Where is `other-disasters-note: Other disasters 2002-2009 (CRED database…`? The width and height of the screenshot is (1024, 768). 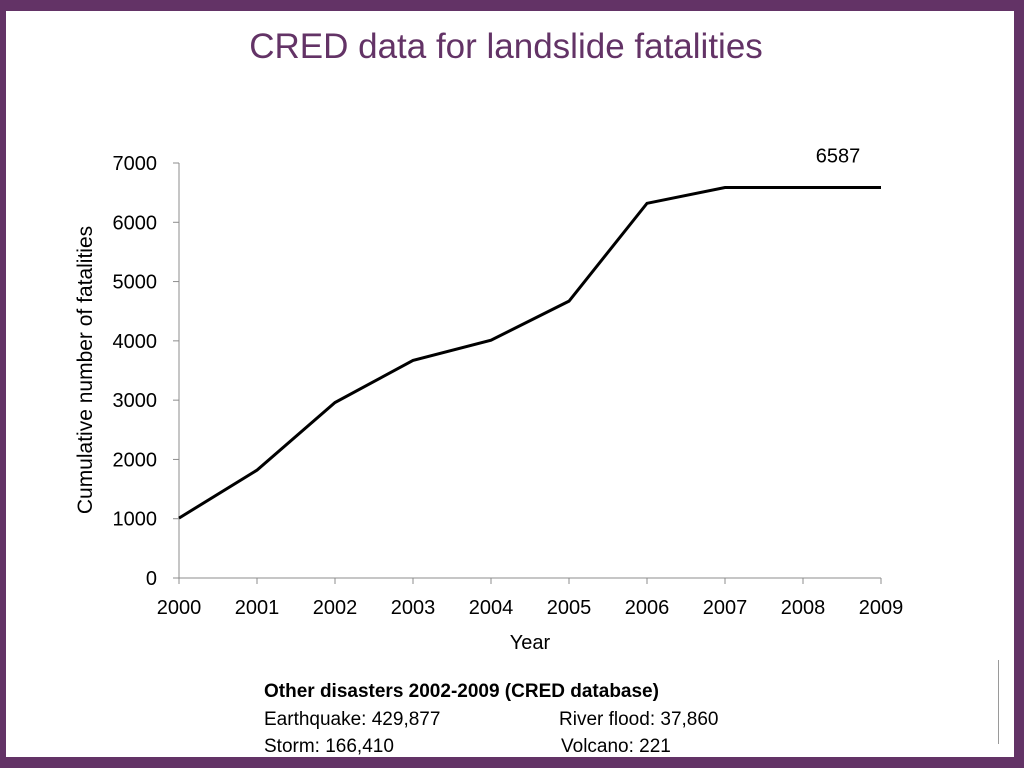 other-disasters-note: Other disasters 2002-2009 (CRED database… is located at coordinates (491, 719).